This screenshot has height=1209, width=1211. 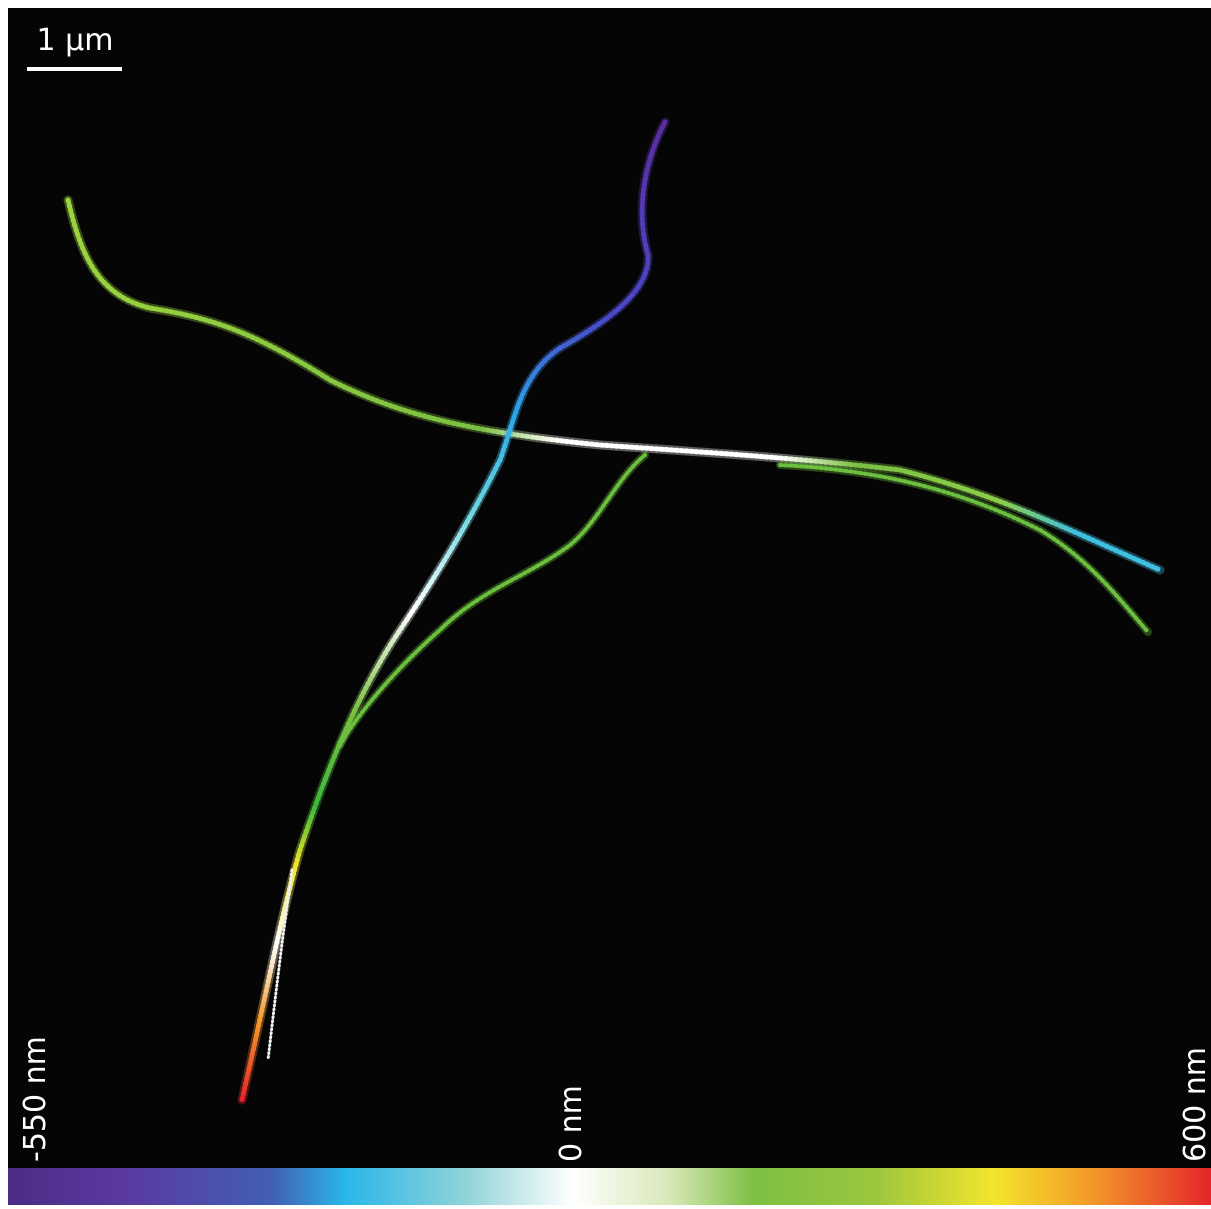 I want to click on colorbar-label: 0 nm, so click(x=571, y=1123).